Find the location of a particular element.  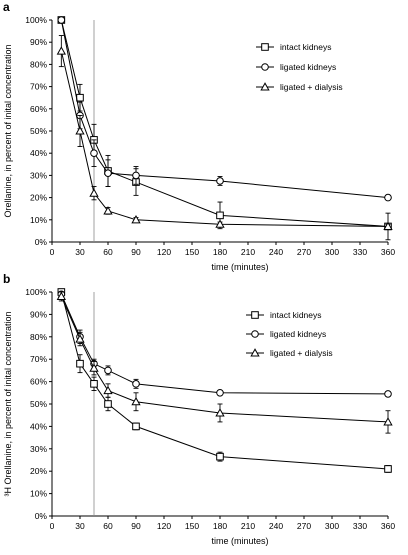

legend-label: intact kidneys is located at coordinates (306, 47).